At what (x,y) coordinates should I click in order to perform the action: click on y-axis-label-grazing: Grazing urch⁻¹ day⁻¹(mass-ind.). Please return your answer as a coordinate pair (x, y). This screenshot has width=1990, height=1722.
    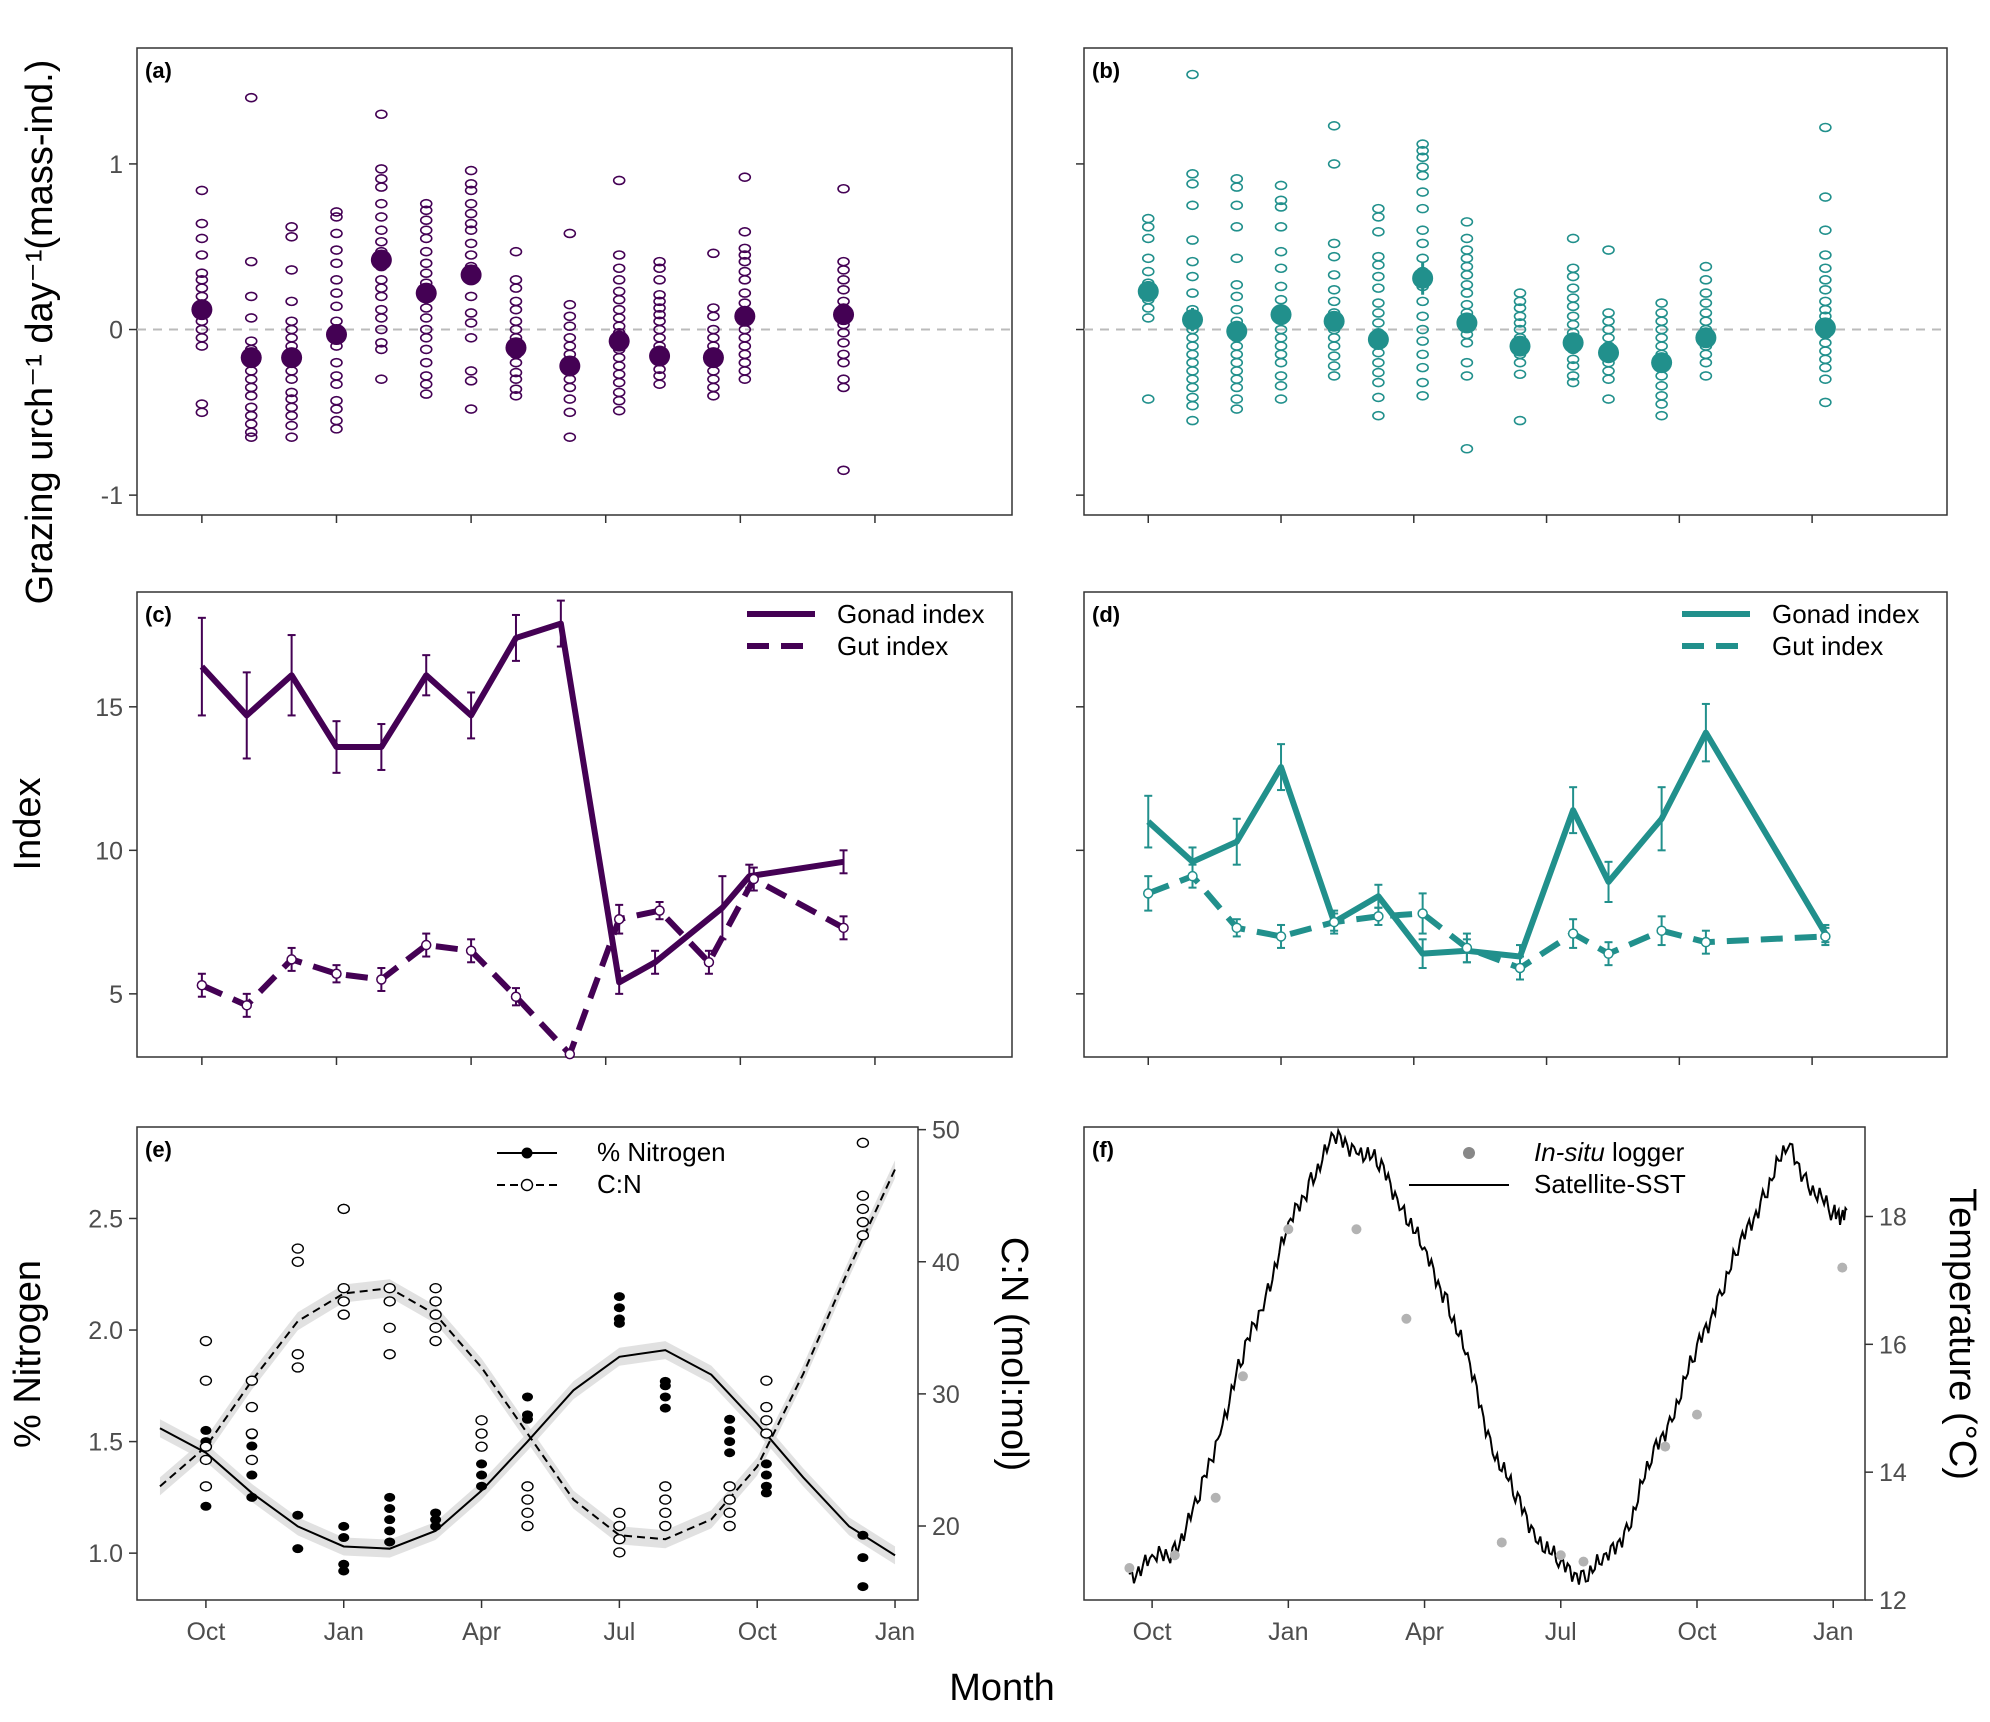
    Looking at the image, I should click on (40, 332).